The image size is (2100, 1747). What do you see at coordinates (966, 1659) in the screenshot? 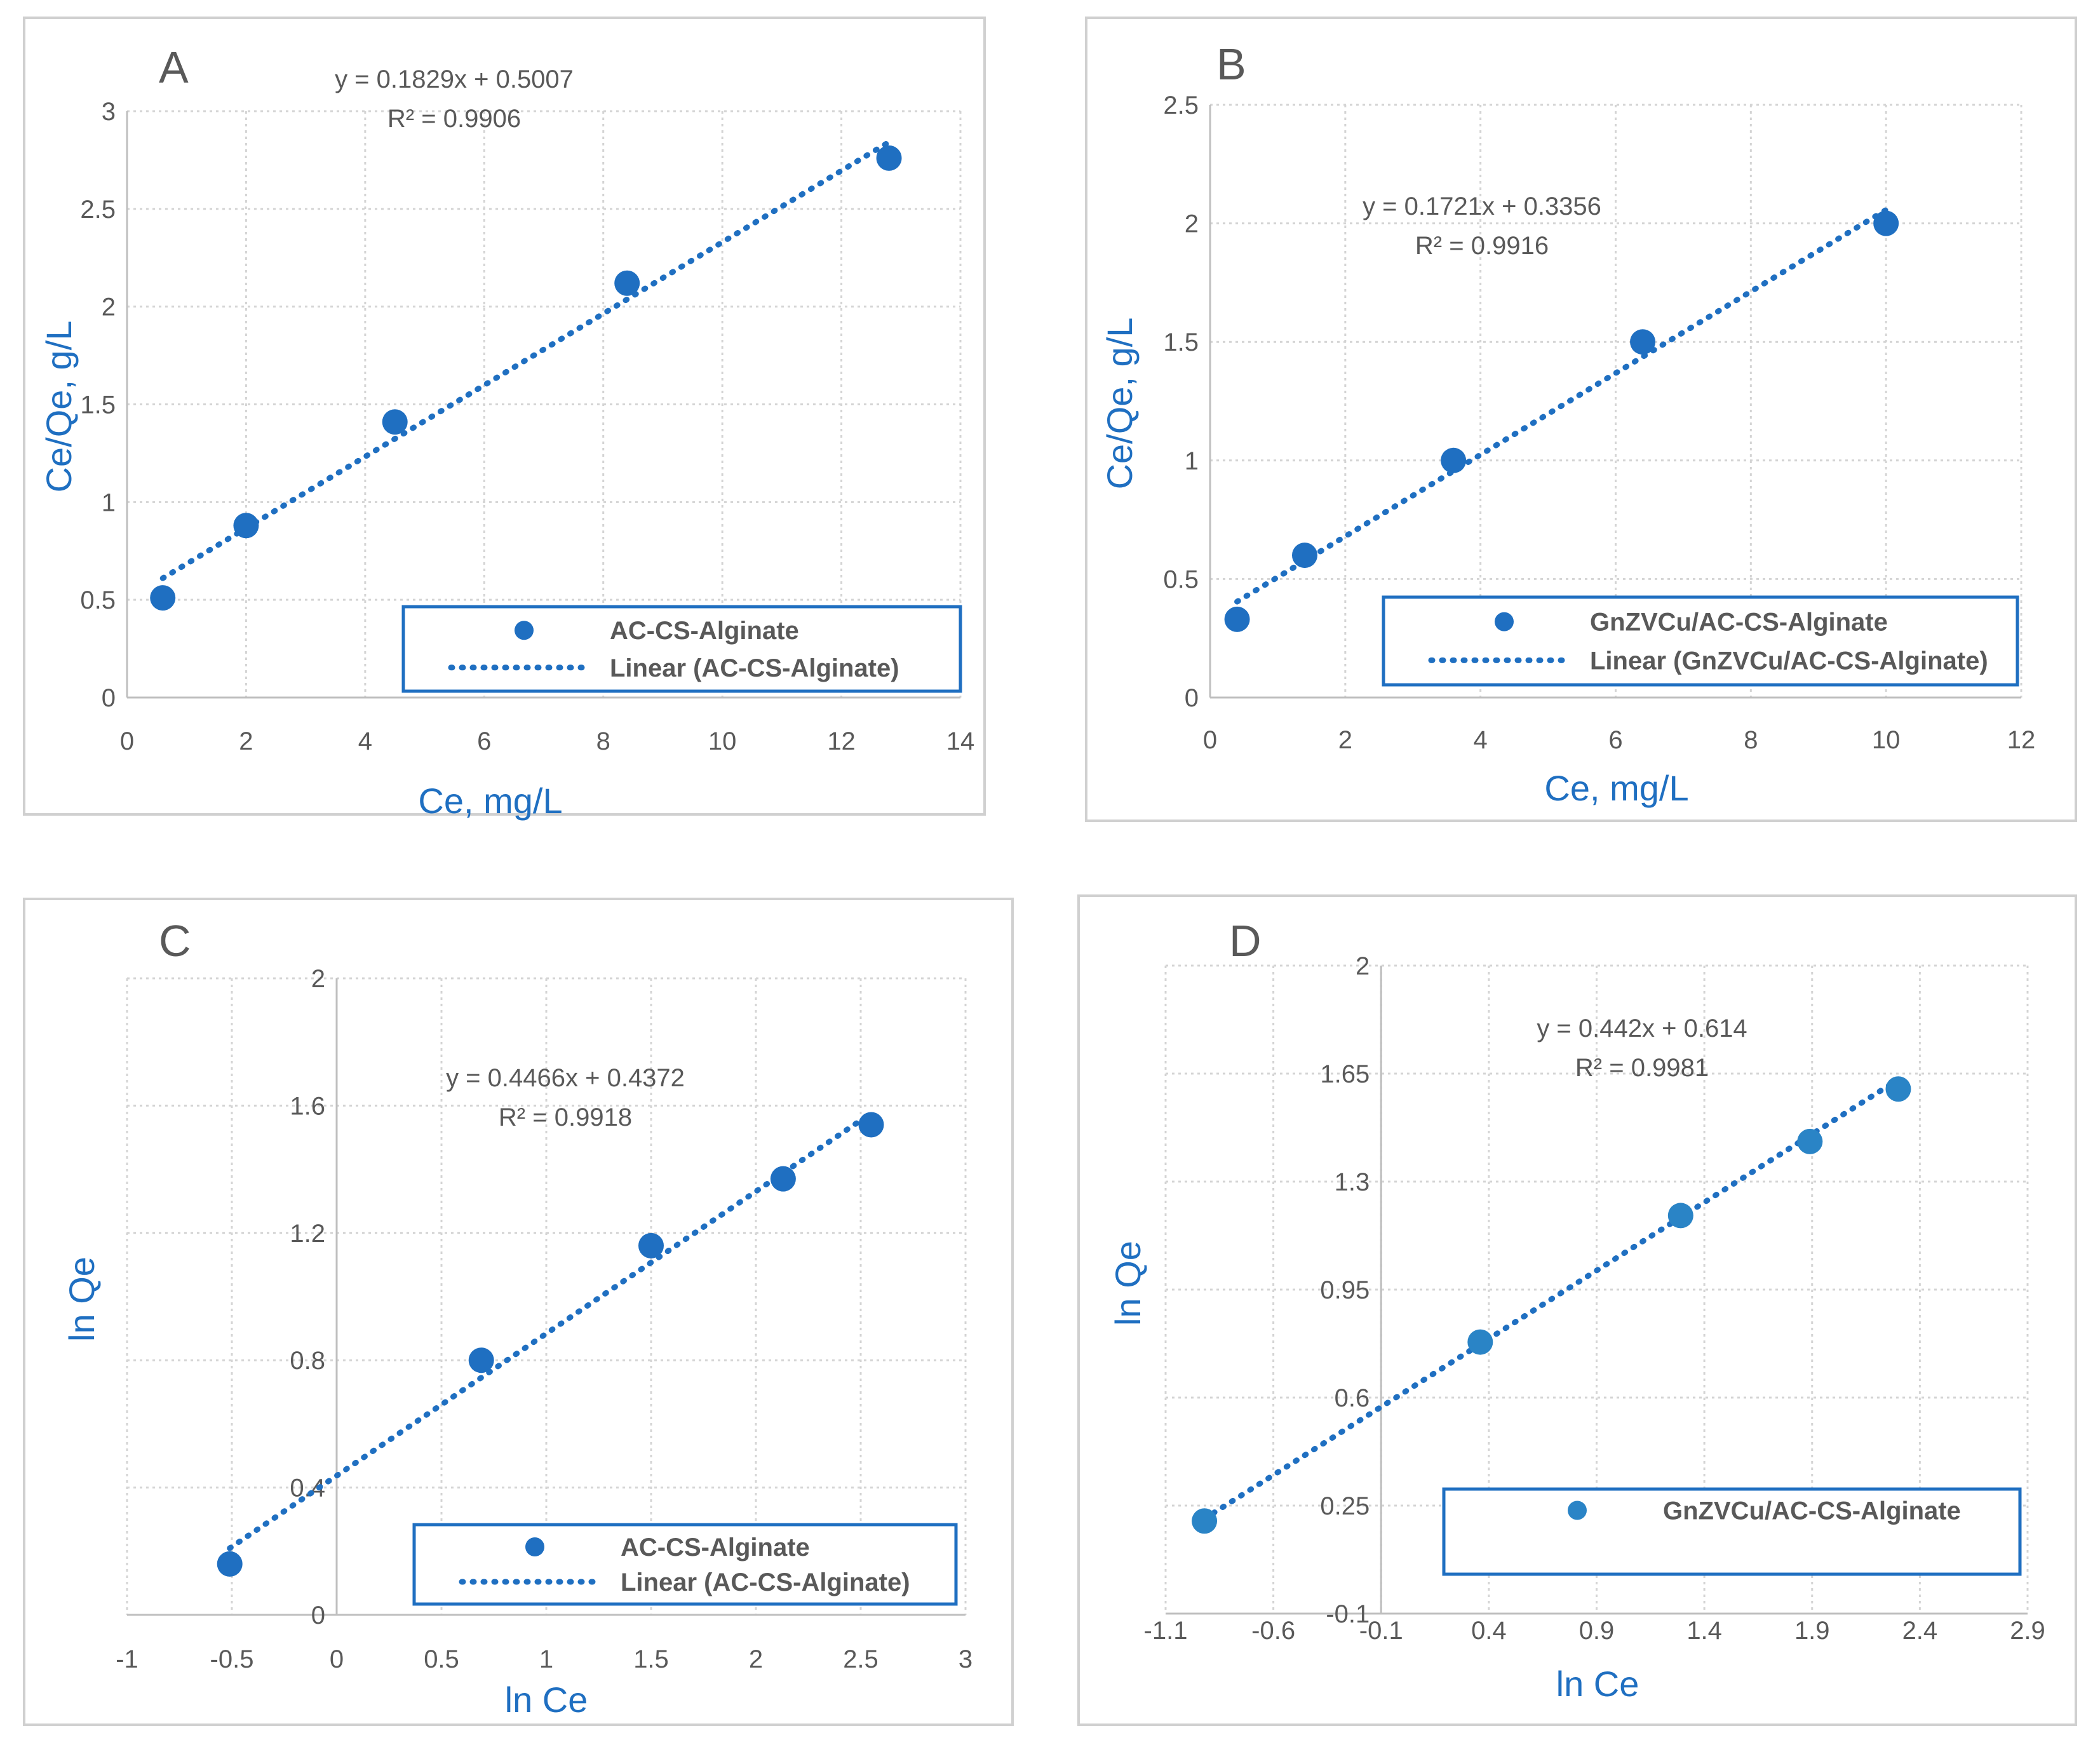
I see `x-tick-label: 3` at bounding box center [966, 1659].